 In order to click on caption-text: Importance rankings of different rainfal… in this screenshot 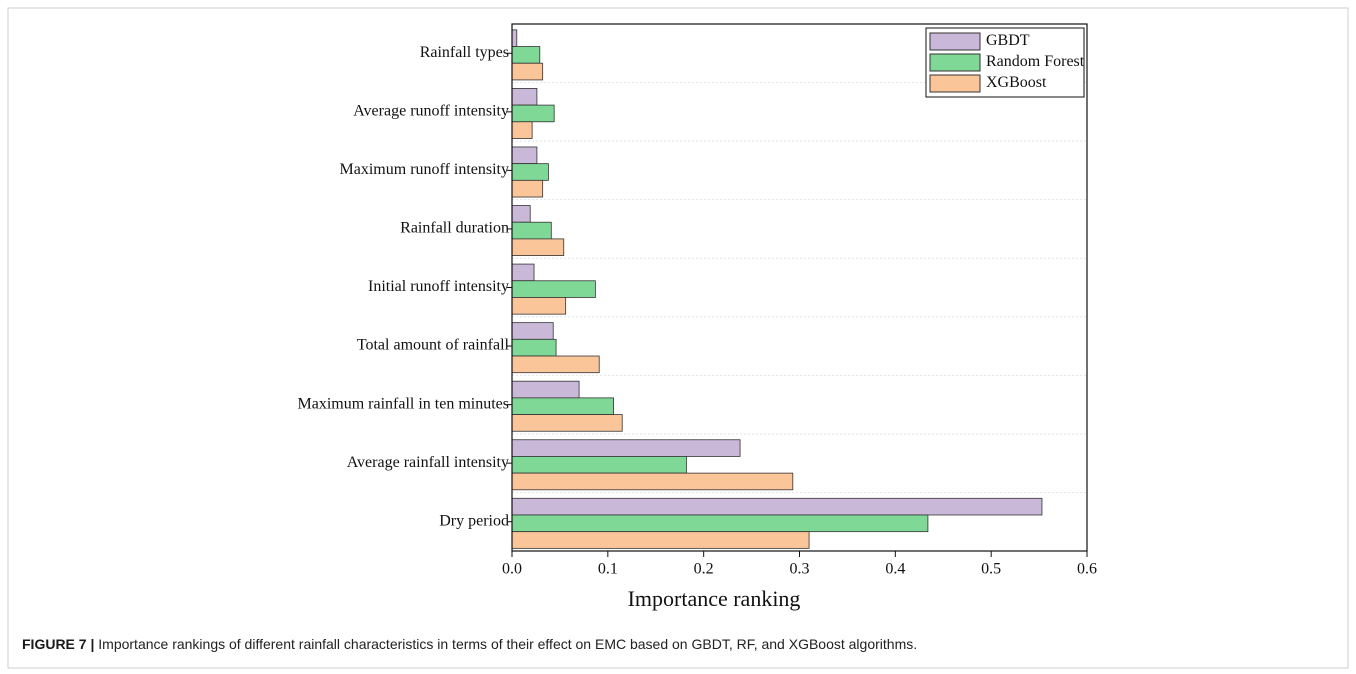, I will do `click(508, 644)`.